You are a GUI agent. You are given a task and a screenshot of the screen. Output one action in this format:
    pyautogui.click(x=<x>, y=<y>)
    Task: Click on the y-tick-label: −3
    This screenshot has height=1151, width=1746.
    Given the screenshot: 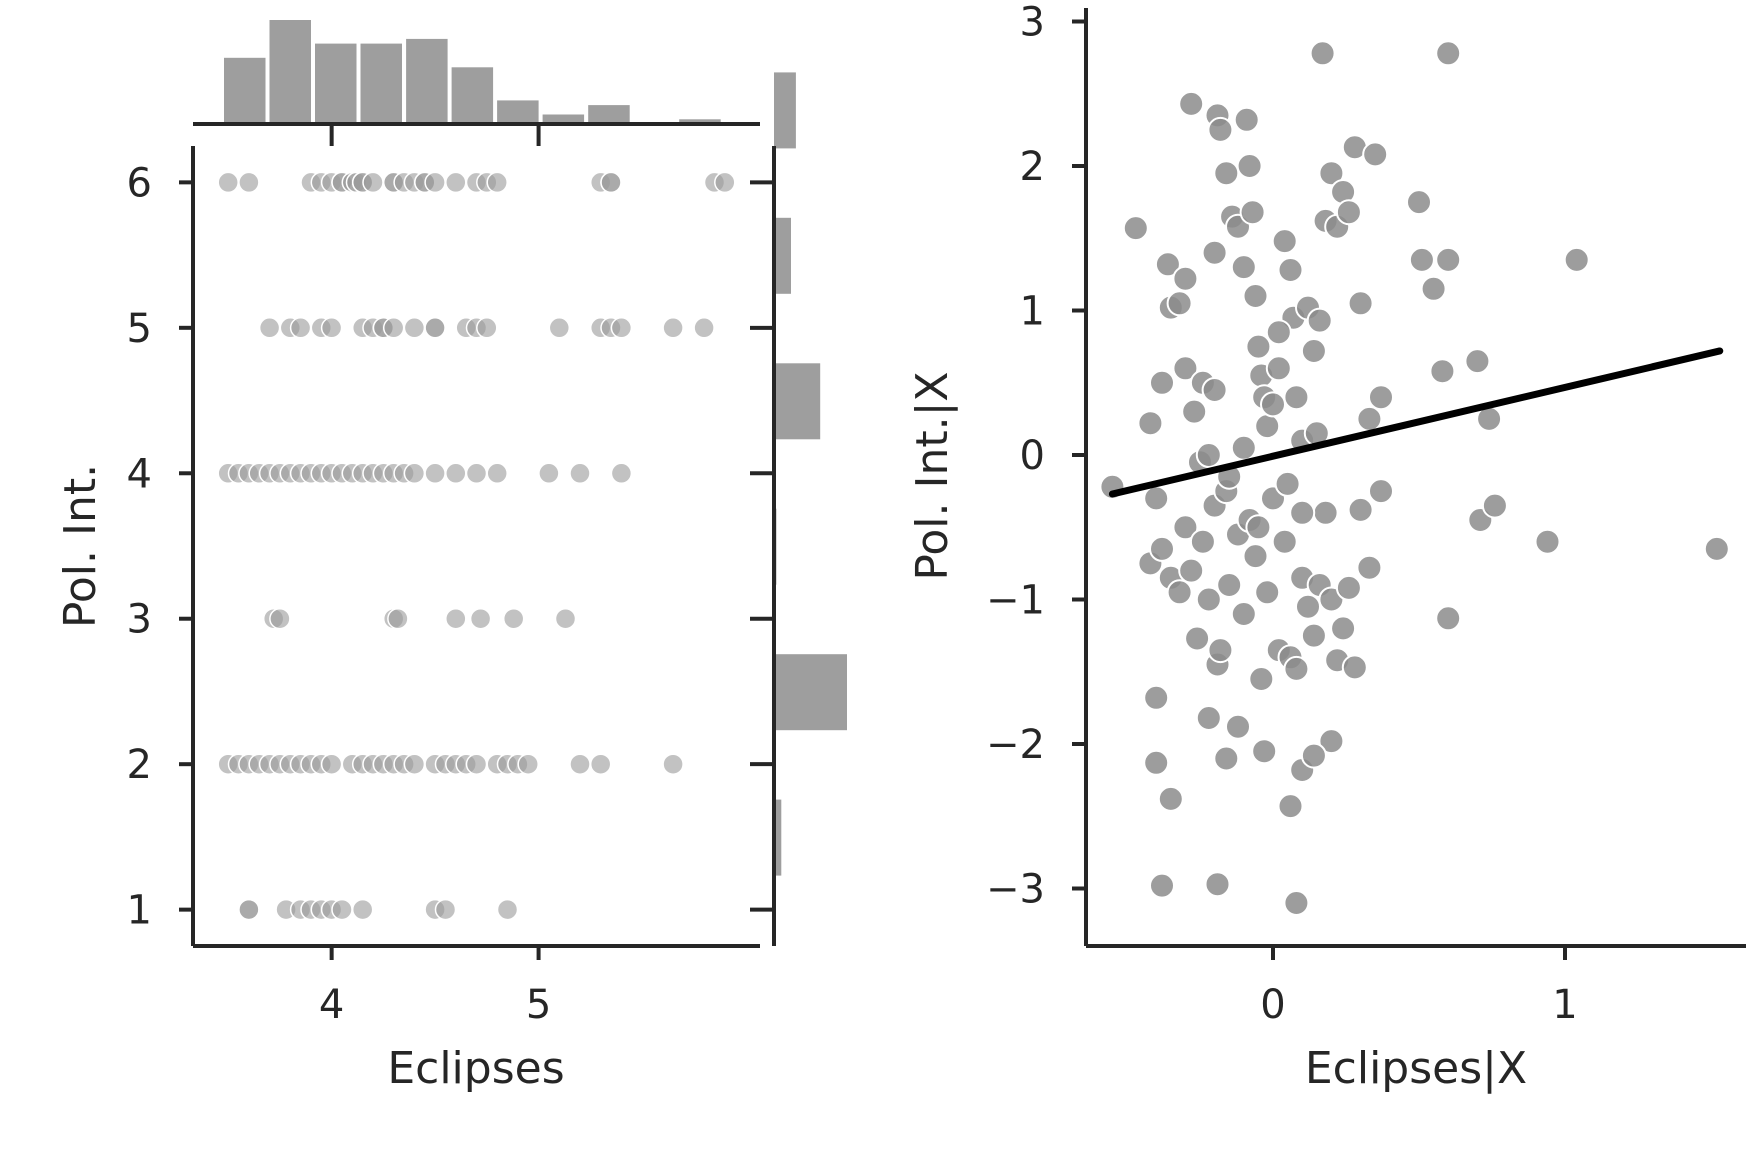 What is the action you would take?
    pyautogui.click(x=1015, y=890)
    